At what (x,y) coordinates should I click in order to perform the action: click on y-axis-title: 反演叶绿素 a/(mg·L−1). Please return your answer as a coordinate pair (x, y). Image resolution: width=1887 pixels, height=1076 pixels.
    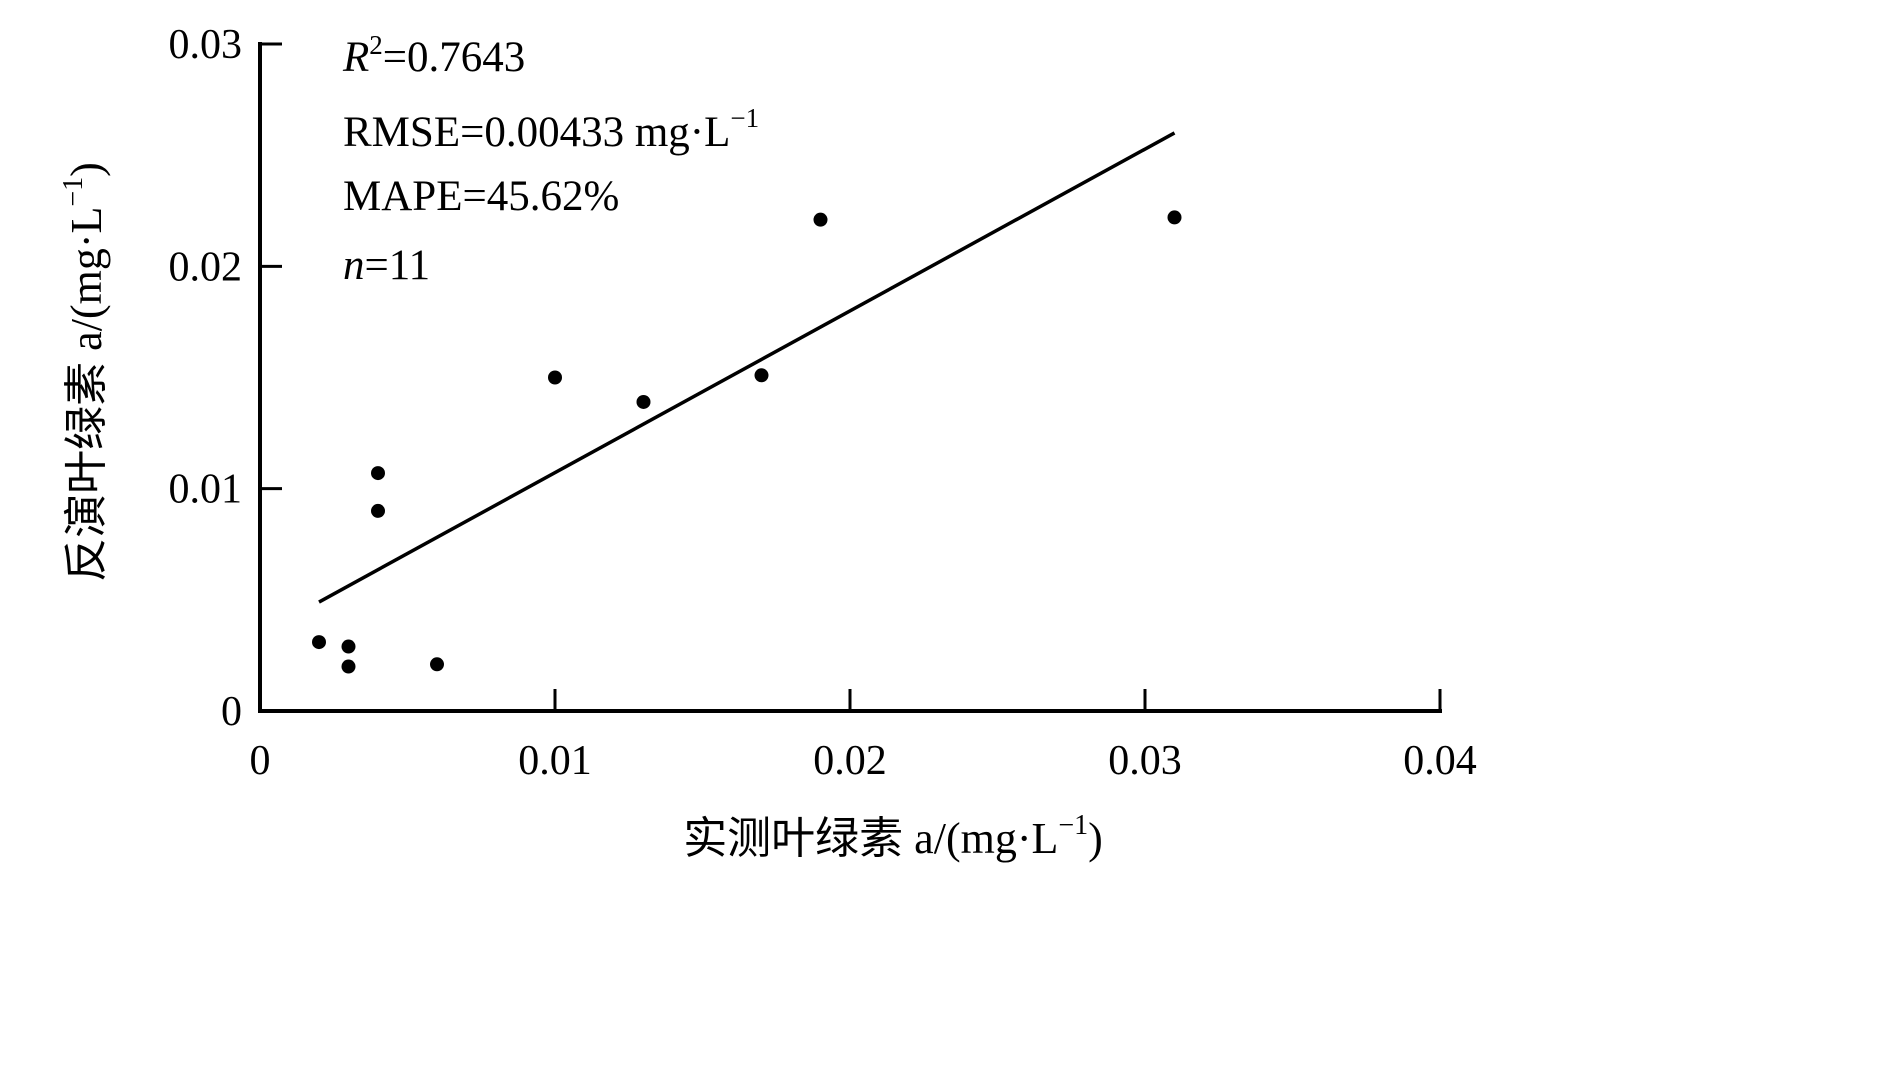
    Looking at the image, I should click on (84, 372).